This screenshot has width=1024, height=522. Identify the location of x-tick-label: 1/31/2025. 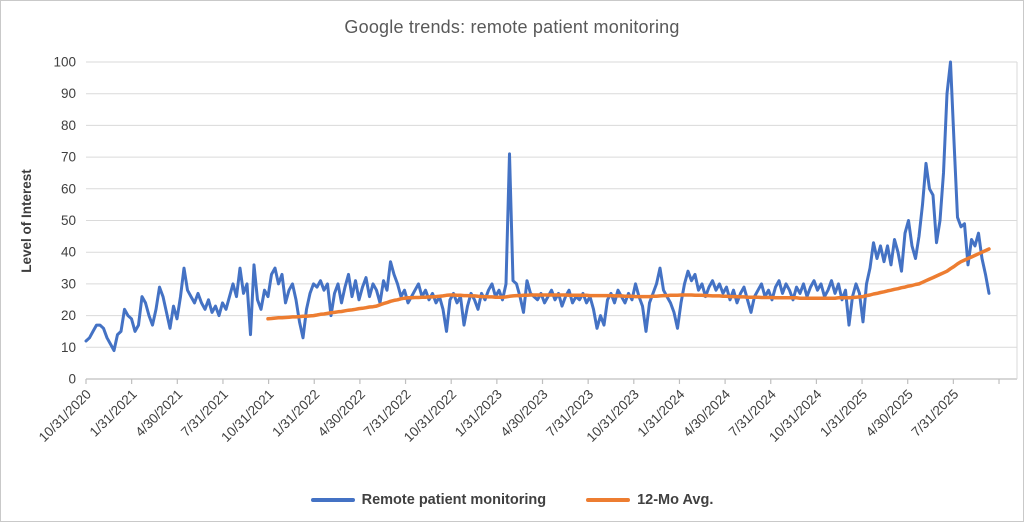
(843, 413).